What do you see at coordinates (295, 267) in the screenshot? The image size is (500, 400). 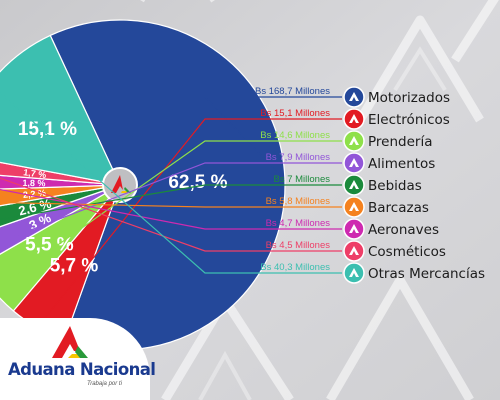 I see `amount-label-8: Bs 40,3 Millones` at bounding box center [295, 267].